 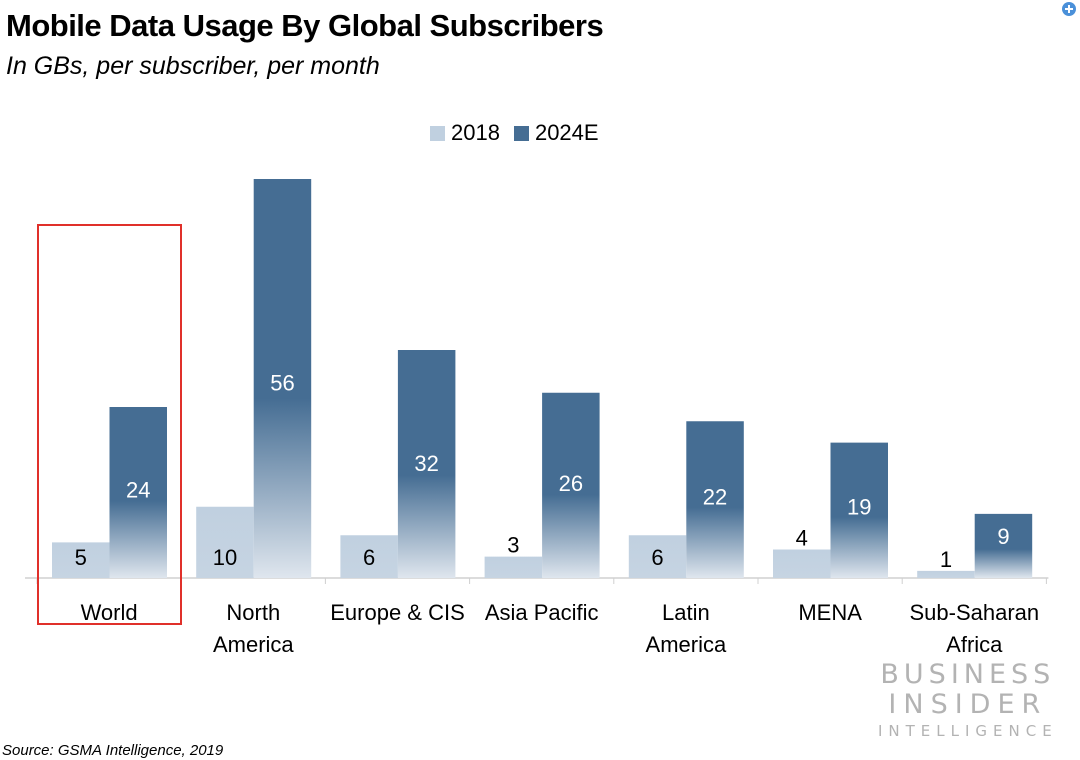 I want to click on business-insider-intelligence-logo: BUSINESS INSIDER INTELLIGENCE, so click(x=968, y=701).